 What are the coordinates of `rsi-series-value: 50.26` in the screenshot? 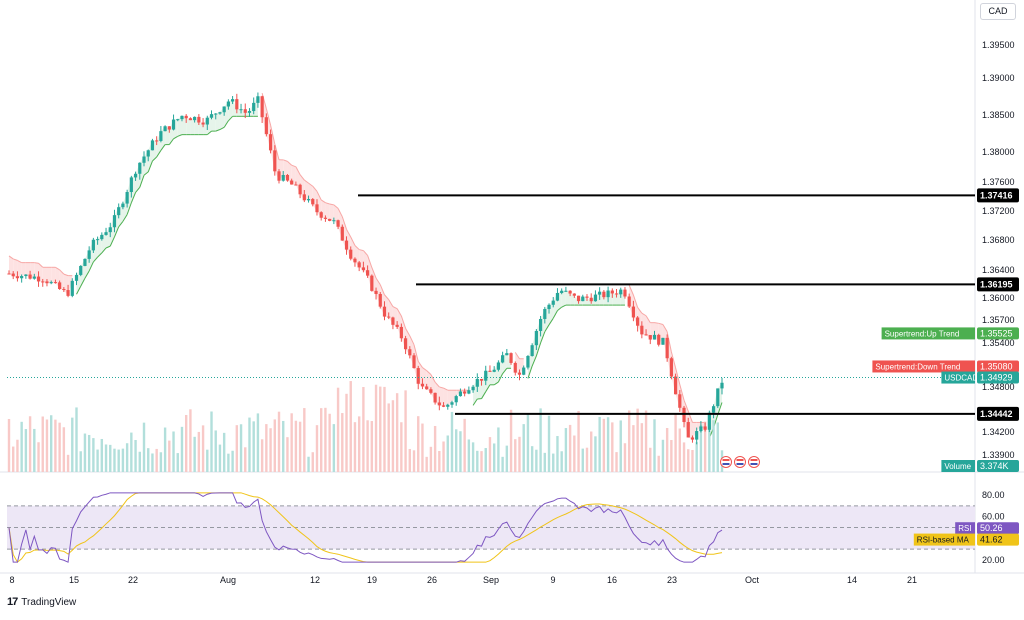 It's located at (991, 528).